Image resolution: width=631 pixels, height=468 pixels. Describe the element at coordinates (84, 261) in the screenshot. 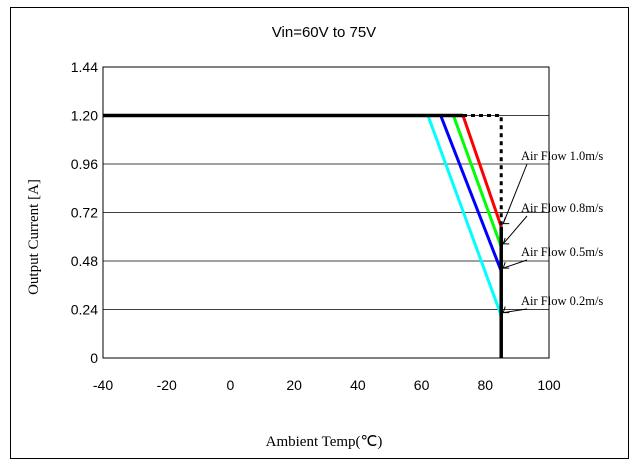

I see `y-tick-label: 0.48` at that location.